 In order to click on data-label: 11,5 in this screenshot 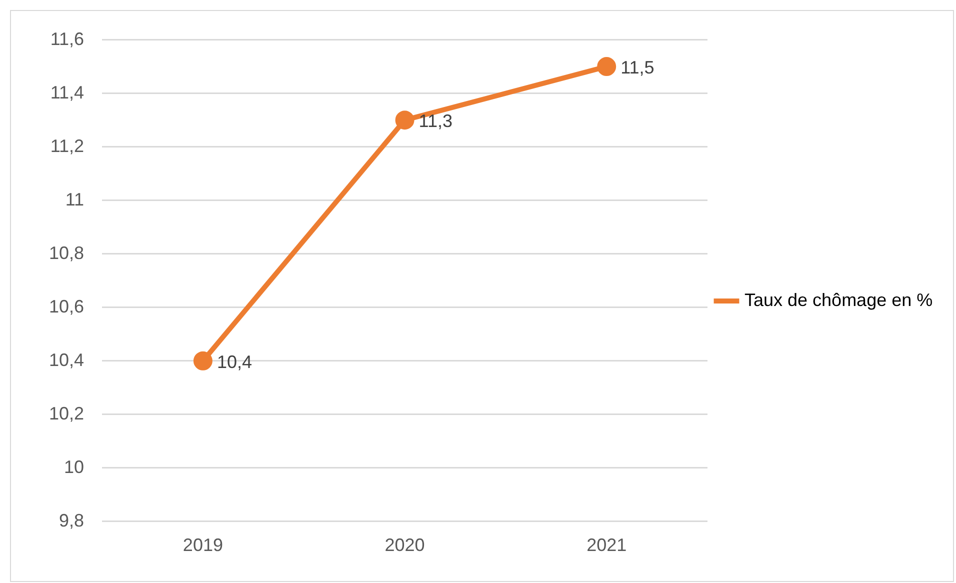, I will do `click(637, 68)`.